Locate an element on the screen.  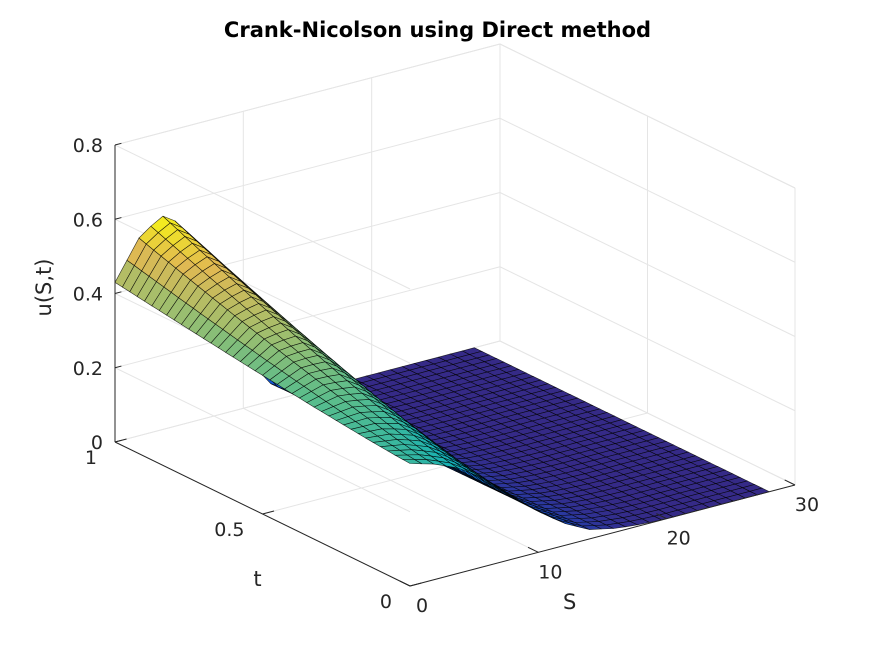
z-tick-label: 0.2 is located at coordinates (88, 369).